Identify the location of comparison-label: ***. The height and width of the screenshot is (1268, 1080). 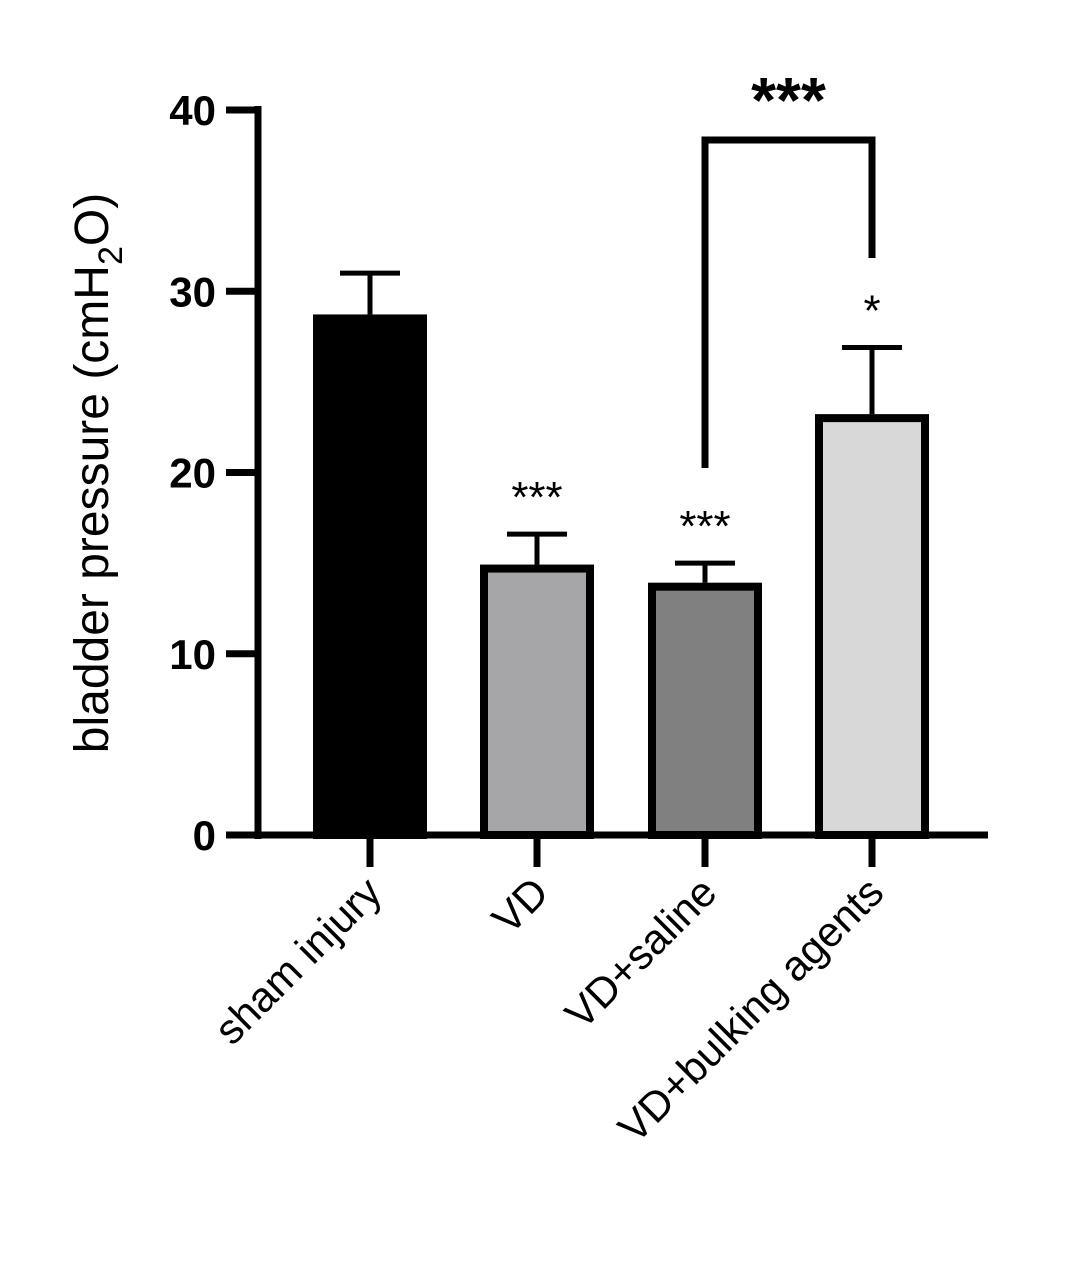
(788, 100).